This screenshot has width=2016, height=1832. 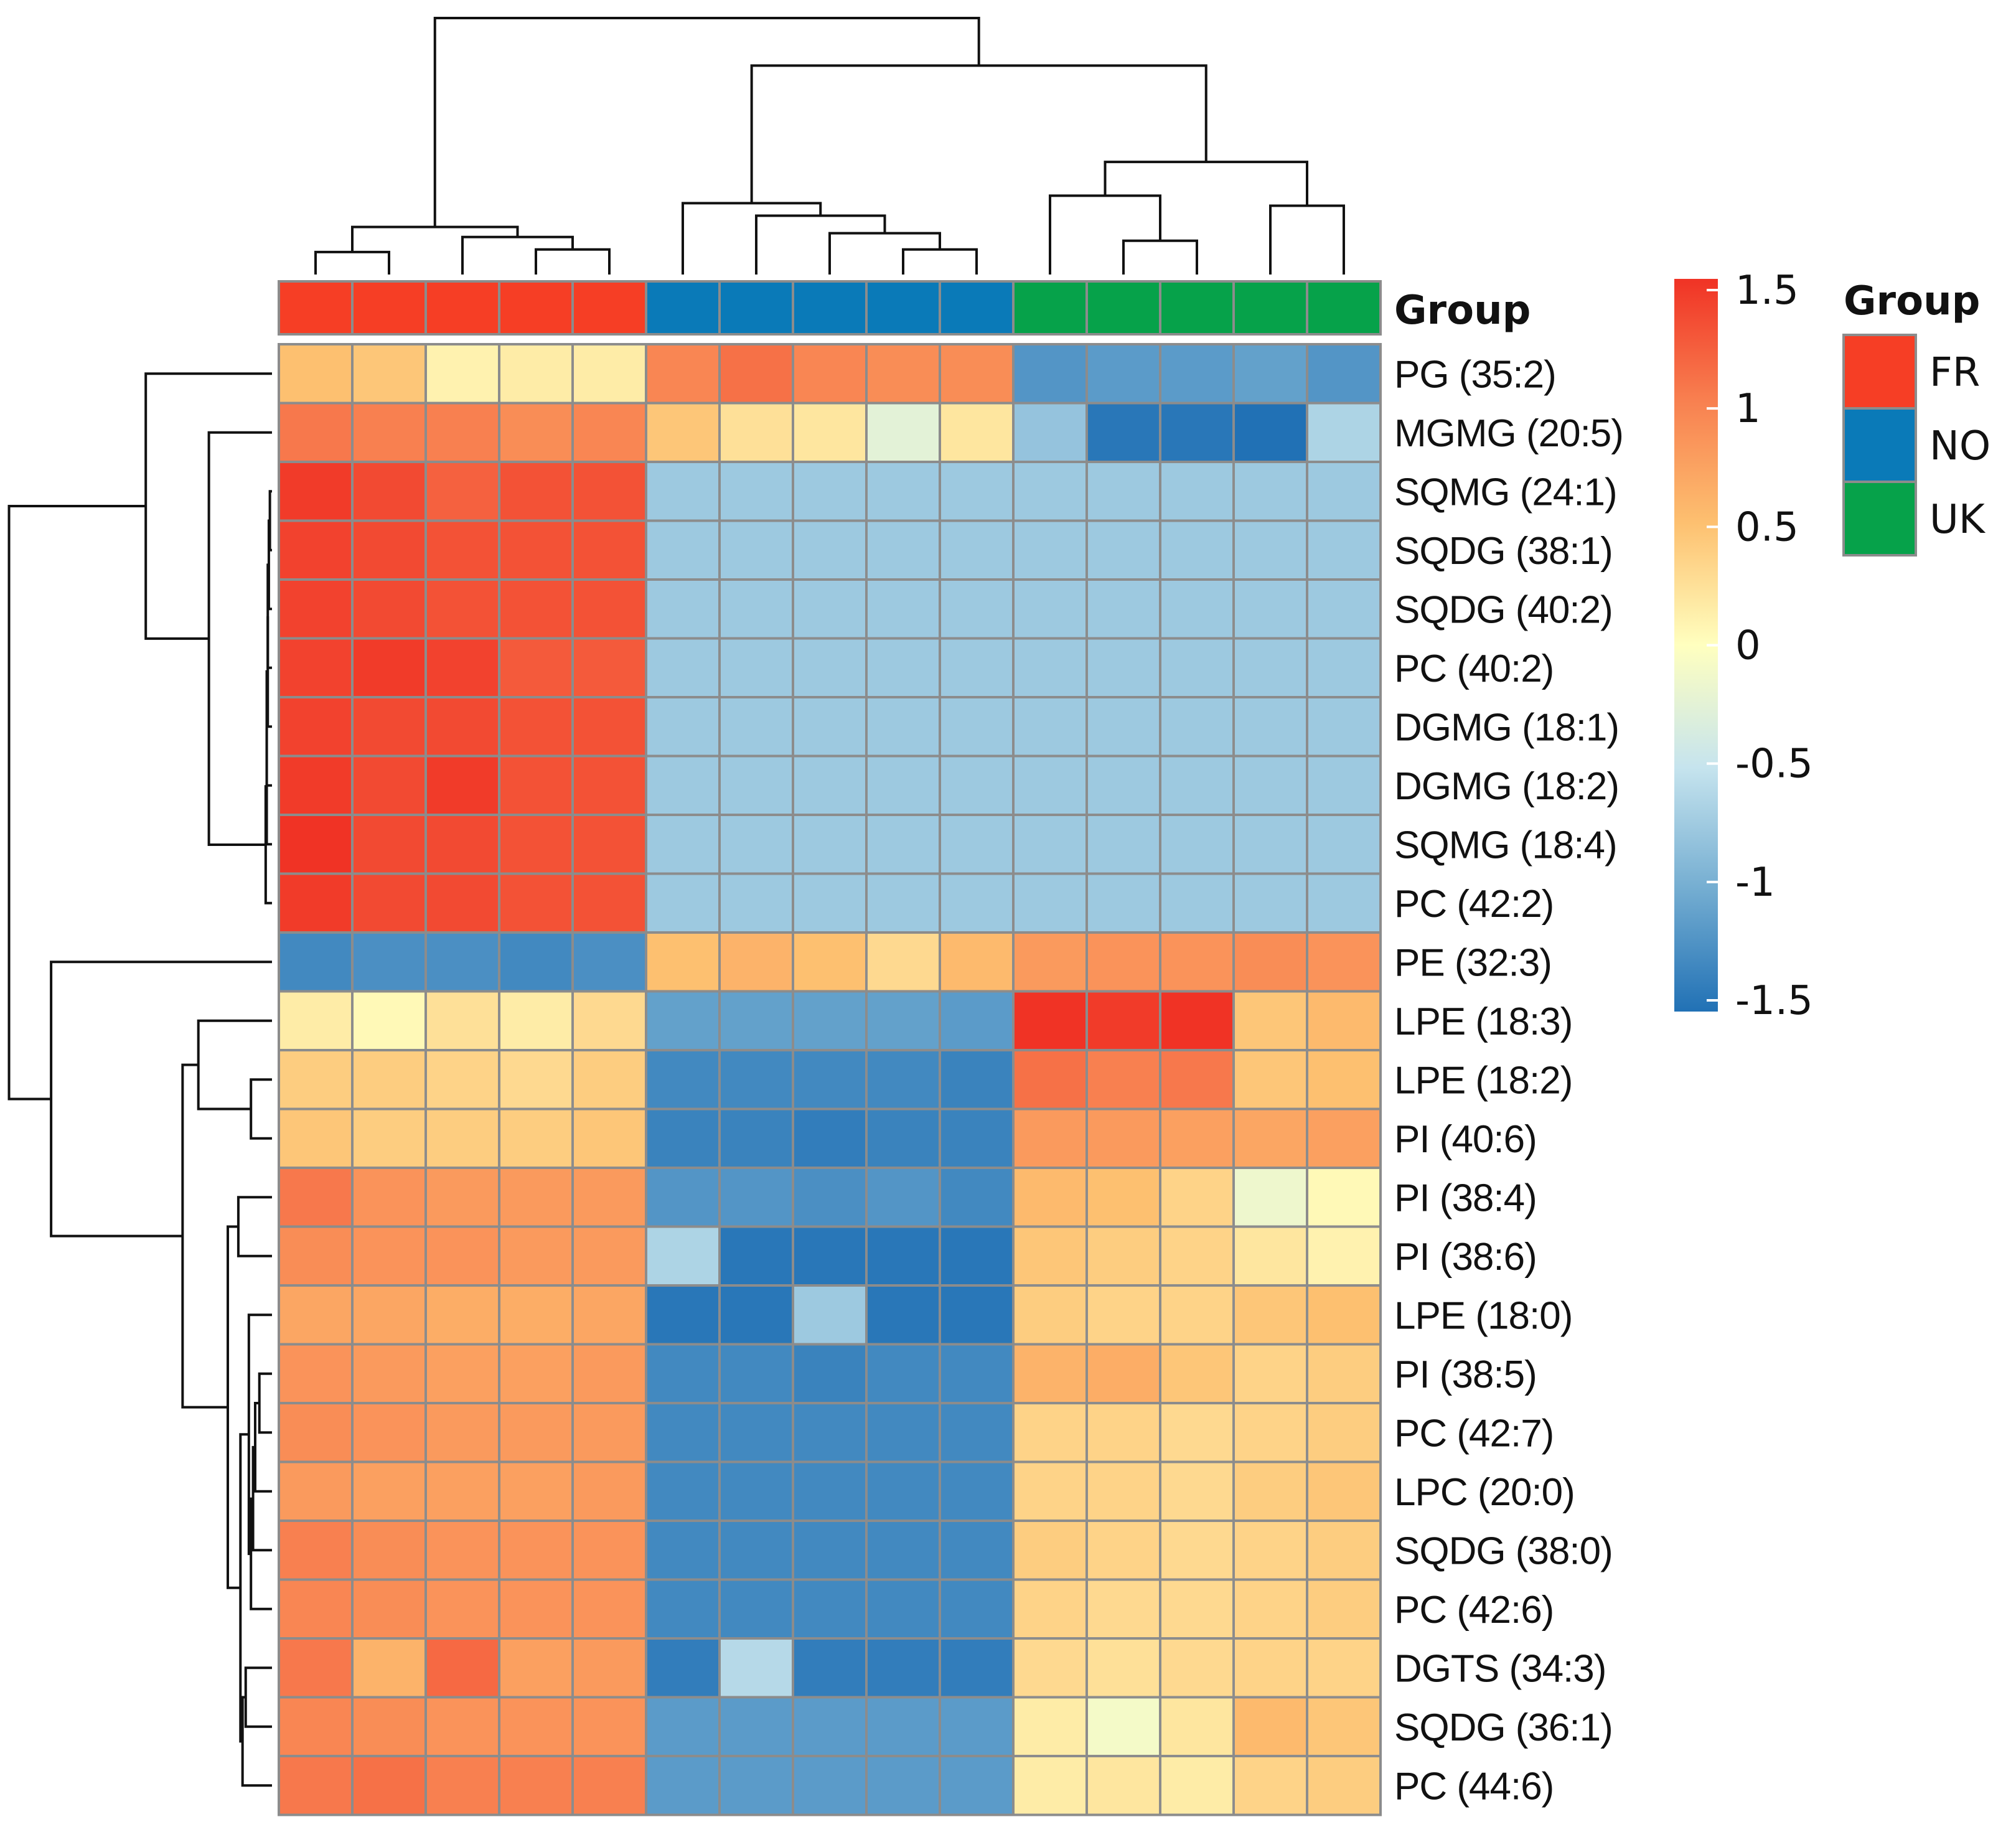 What do you see at coordinates (76, 803) in the screenshot?
I see `dendrogram-branch` at bounding box center [76, 803].